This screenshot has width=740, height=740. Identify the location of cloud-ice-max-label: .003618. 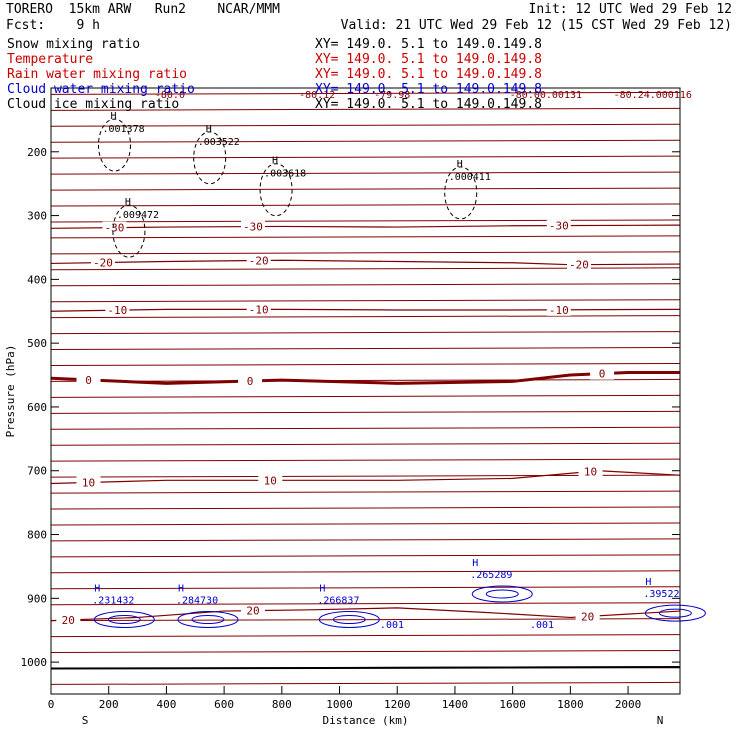
(285, 174).